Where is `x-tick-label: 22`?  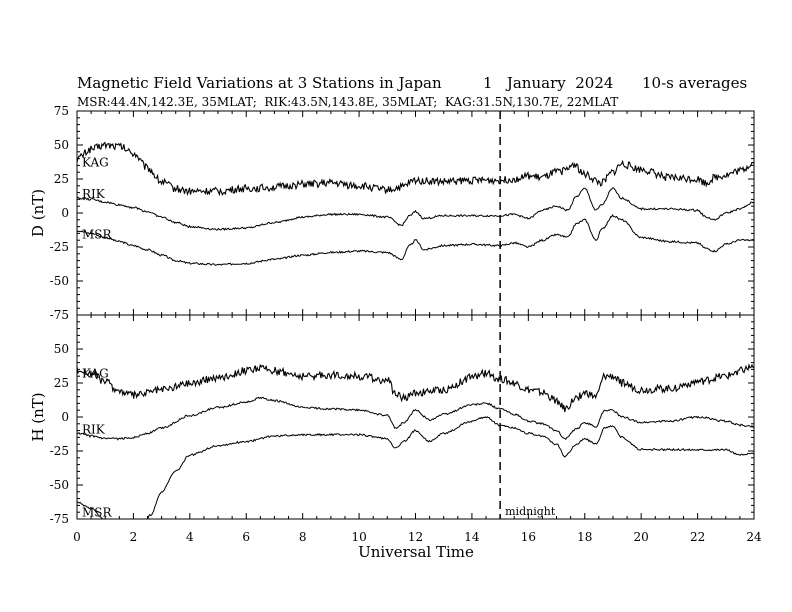
x-tick-label: 22 is located at coordinates (697, 537).